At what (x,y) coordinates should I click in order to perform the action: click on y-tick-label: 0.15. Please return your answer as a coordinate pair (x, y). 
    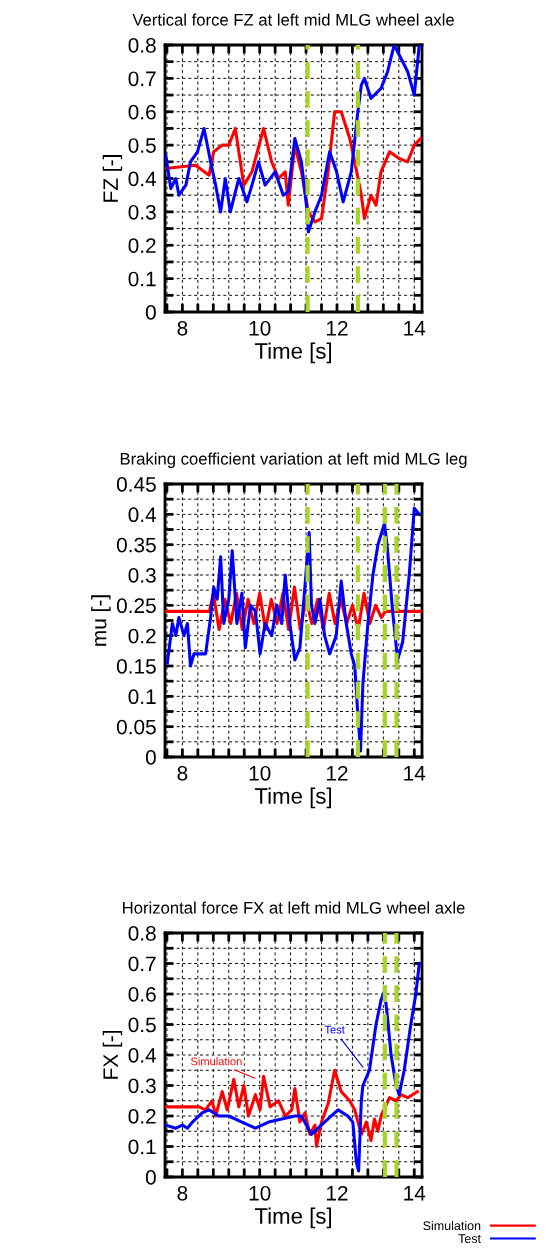
    Looking at the image, I should click on (136, 666).